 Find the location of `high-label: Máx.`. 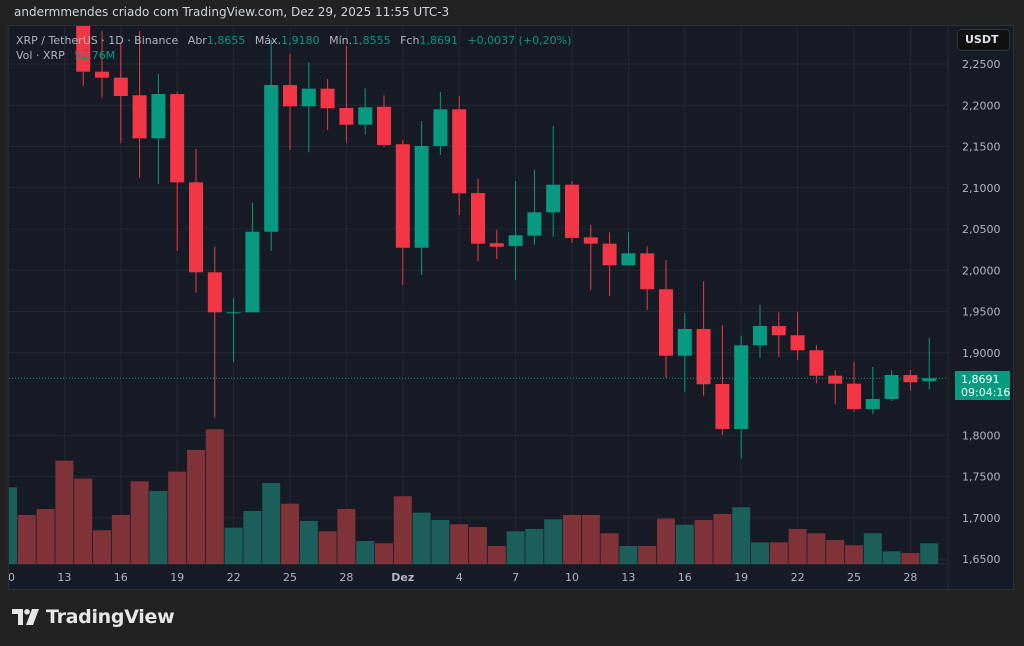

high-label: Máx. is located at coordinates (268, 40).